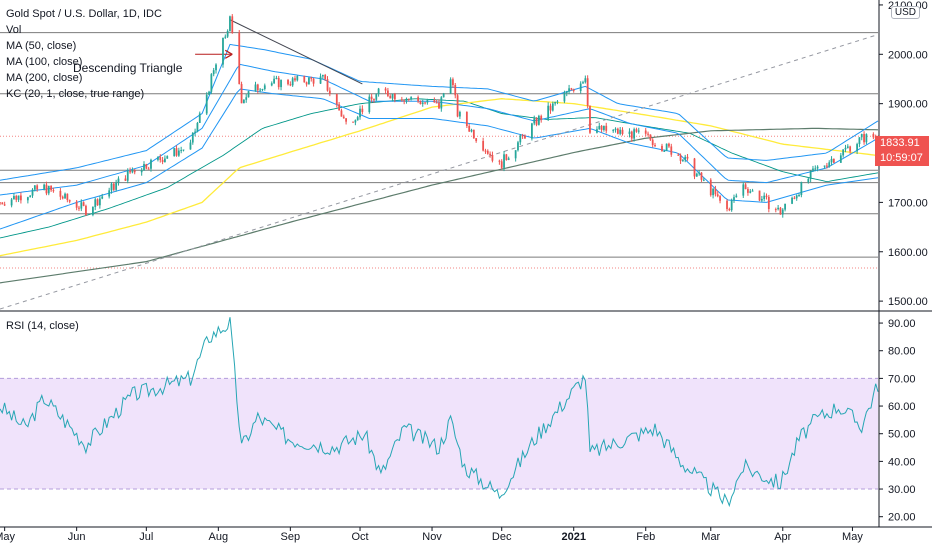  What do you see at coordinates (905, 12) in the screenshot?
I see `currency-badge: USD` at bounding box center [905, 12].